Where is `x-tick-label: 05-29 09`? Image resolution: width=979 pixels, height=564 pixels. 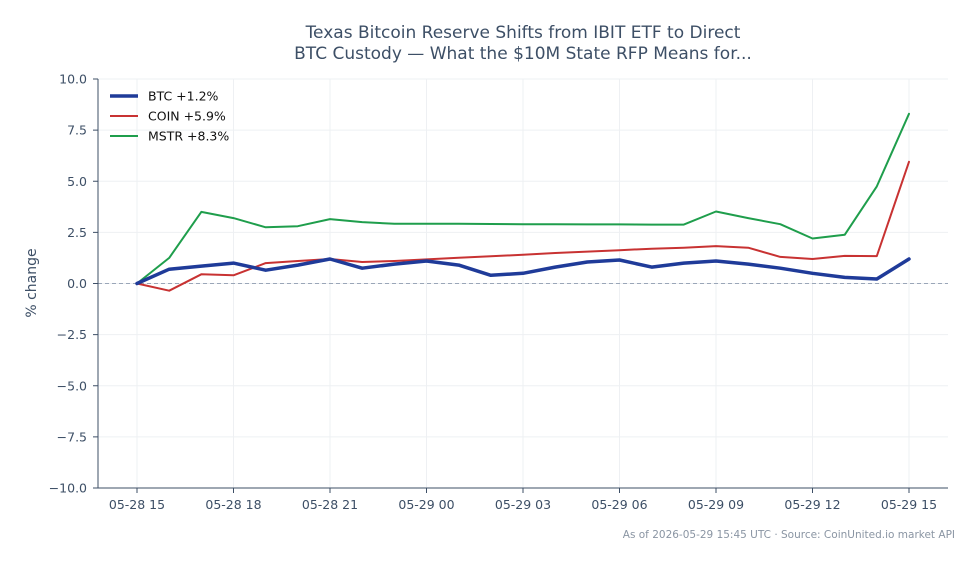 x-tick-label: 05-29 09 is located at coordinates (716, 504).